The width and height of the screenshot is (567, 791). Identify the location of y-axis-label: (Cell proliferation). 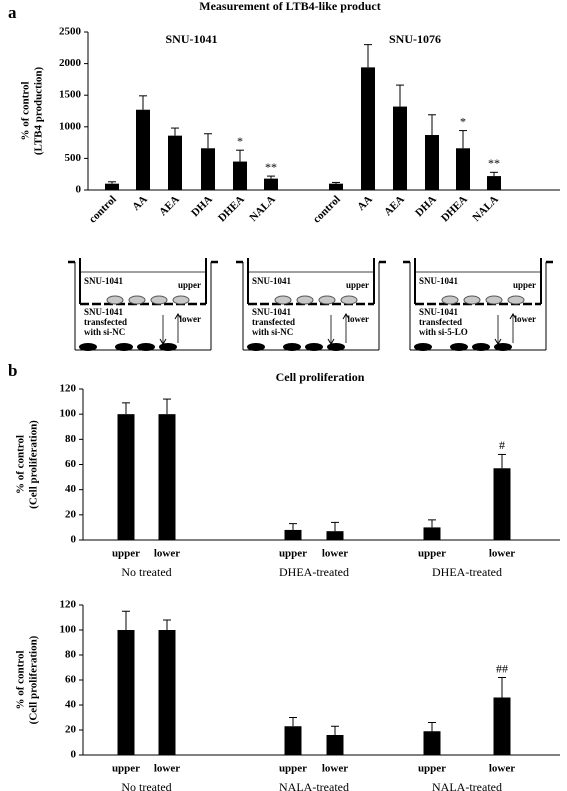
(34, 464).